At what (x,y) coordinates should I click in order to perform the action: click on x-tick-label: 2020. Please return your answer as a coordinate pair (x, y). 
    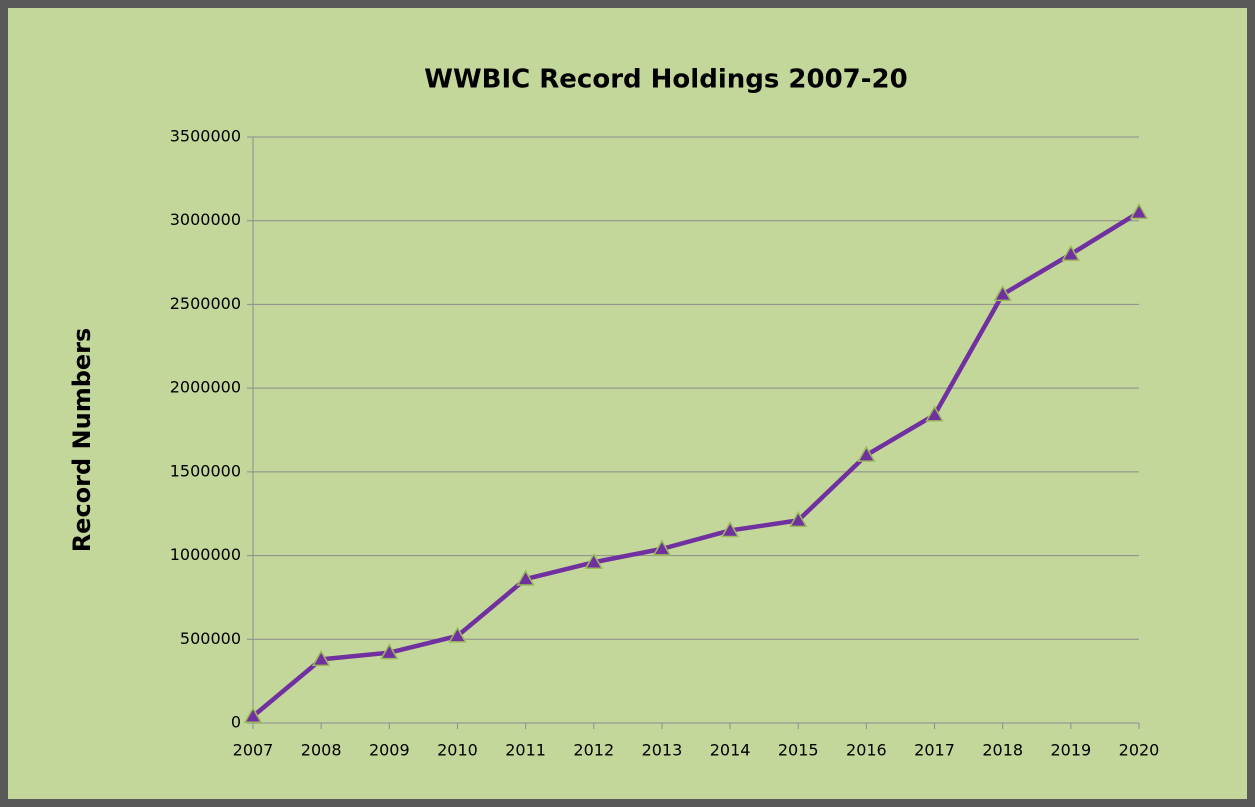
    Looking at the image, I should click on (1139, 750).